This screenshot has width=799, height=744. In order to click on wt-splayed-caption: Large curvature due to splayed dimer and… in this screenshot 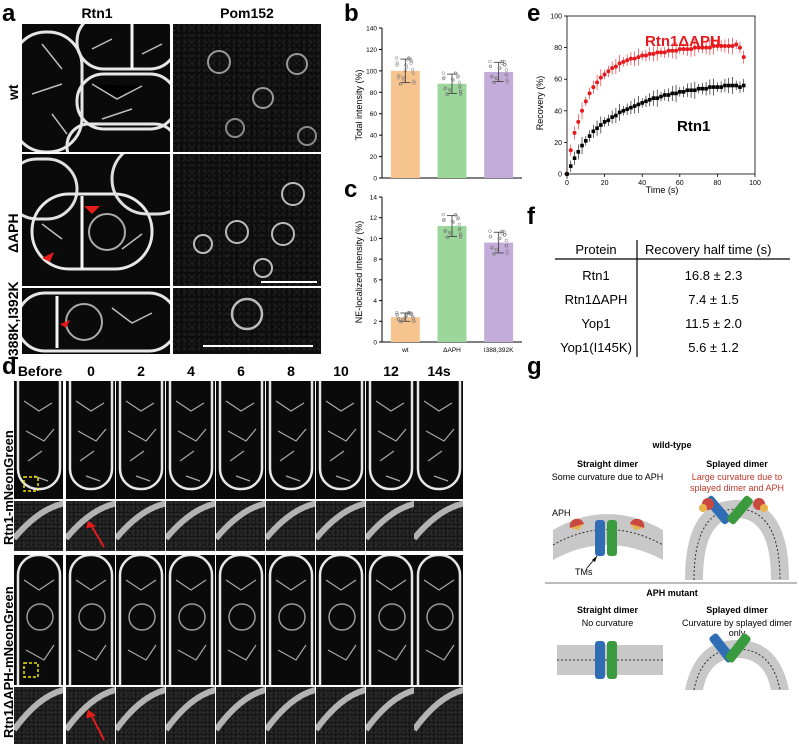, I will do `click(737, 482)`.